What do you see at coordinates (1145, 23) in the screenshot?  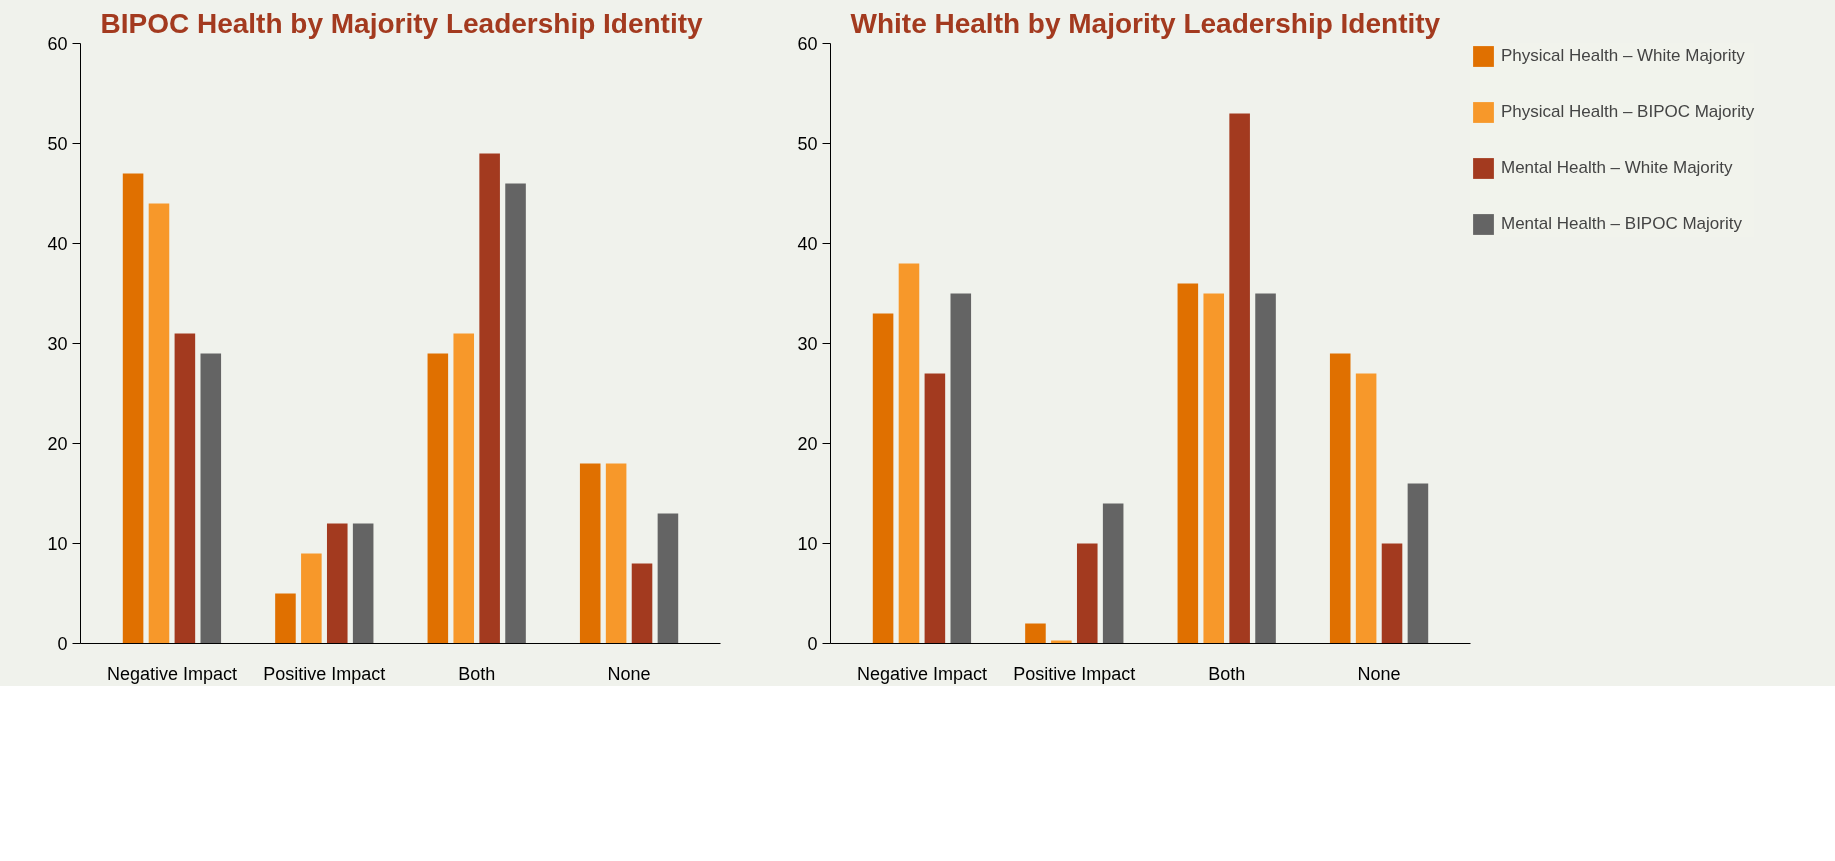 I see `chart-title: White Health by Majority Leadership Identity` at bounding box center [1145, 23].